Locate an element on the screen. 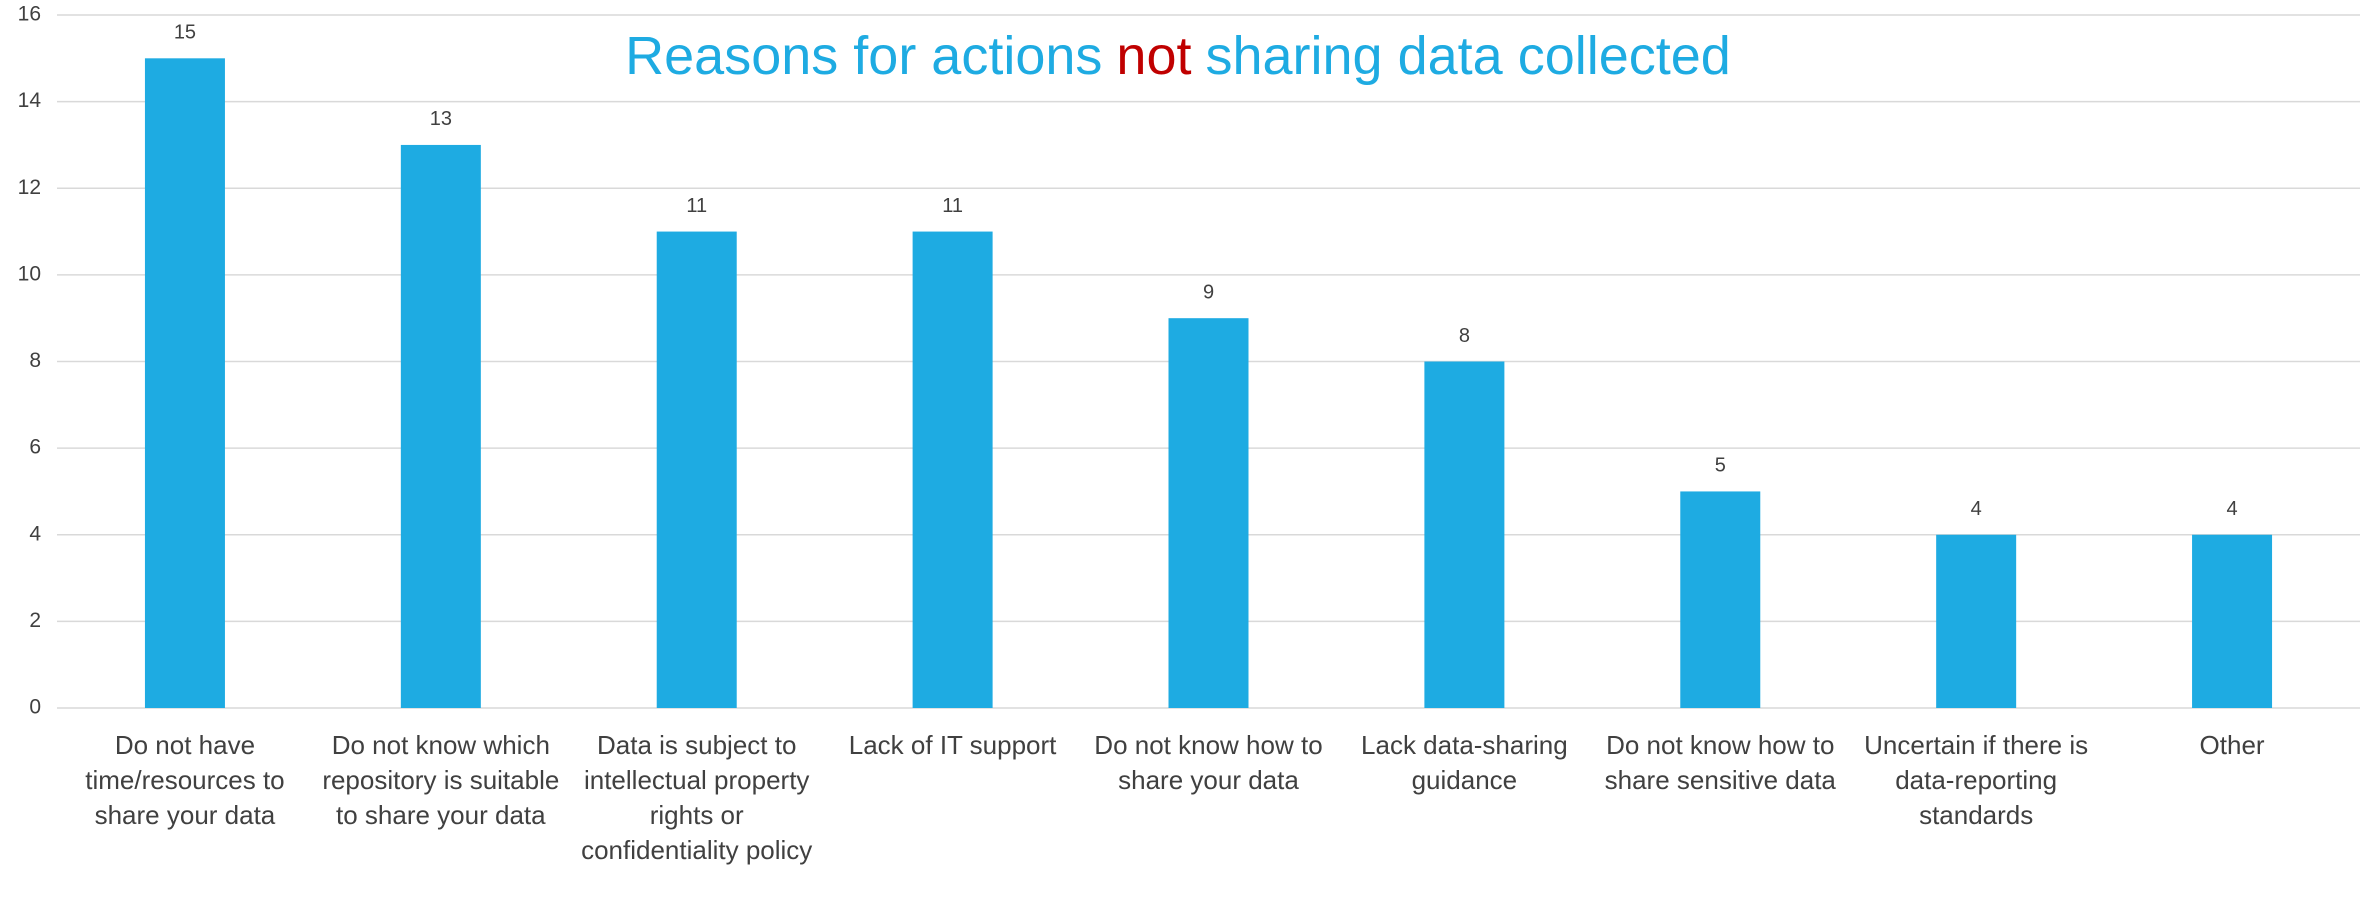 Image resolution: width=2367 pixels, height=901 pixels. y-tick-label: 12 is located at coordinates (29, 187).